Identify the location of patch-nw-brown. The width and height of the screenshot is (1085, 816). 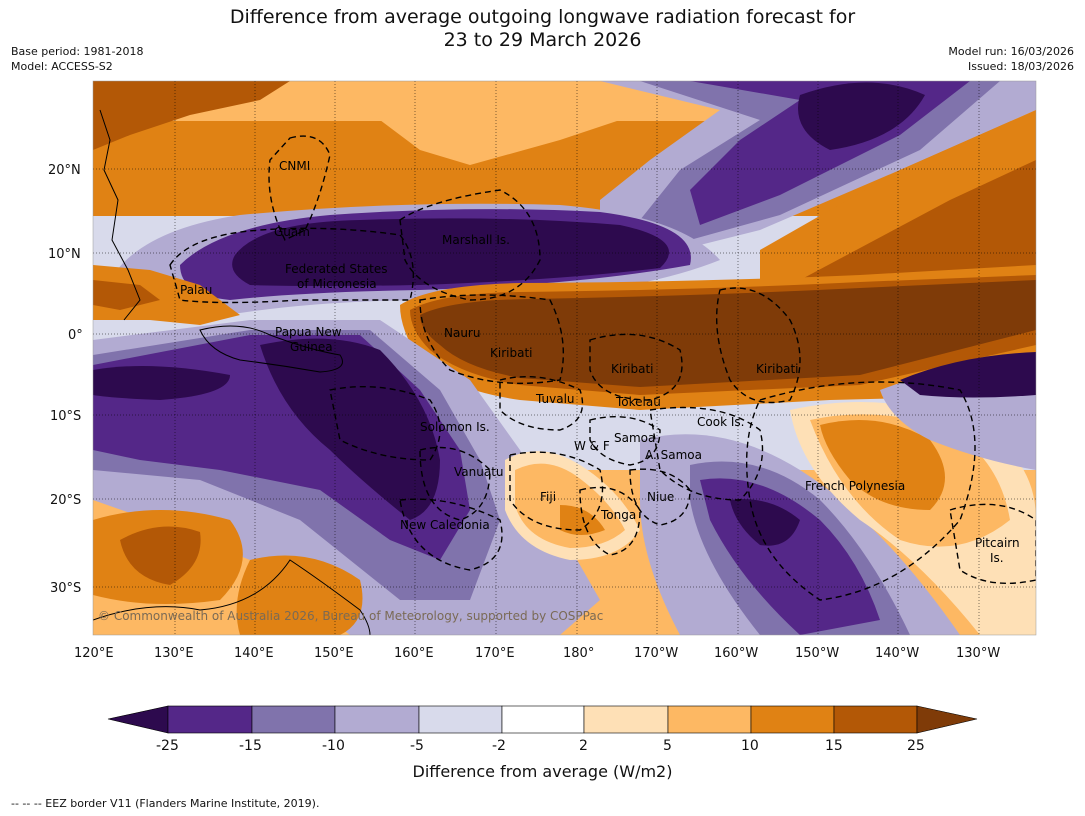
(191, 115).